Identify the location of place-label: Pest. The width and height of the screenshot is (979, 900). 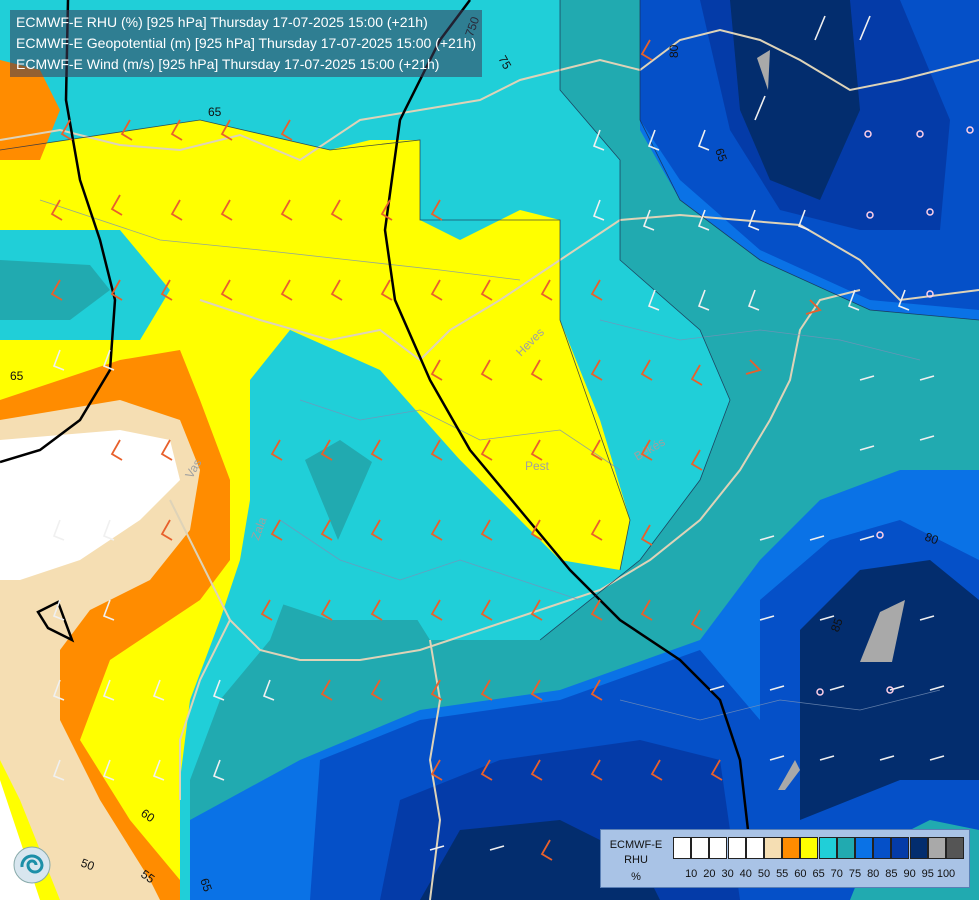
(537, 466).